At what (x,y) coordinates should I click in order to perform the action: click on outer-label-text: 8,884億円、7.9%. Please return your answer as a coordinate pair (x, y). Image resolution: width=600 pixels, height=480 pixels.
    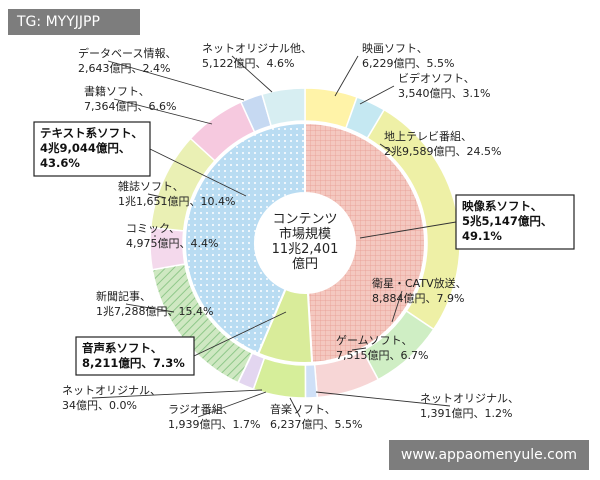
    Looking at the image, I should click on (418, 298).